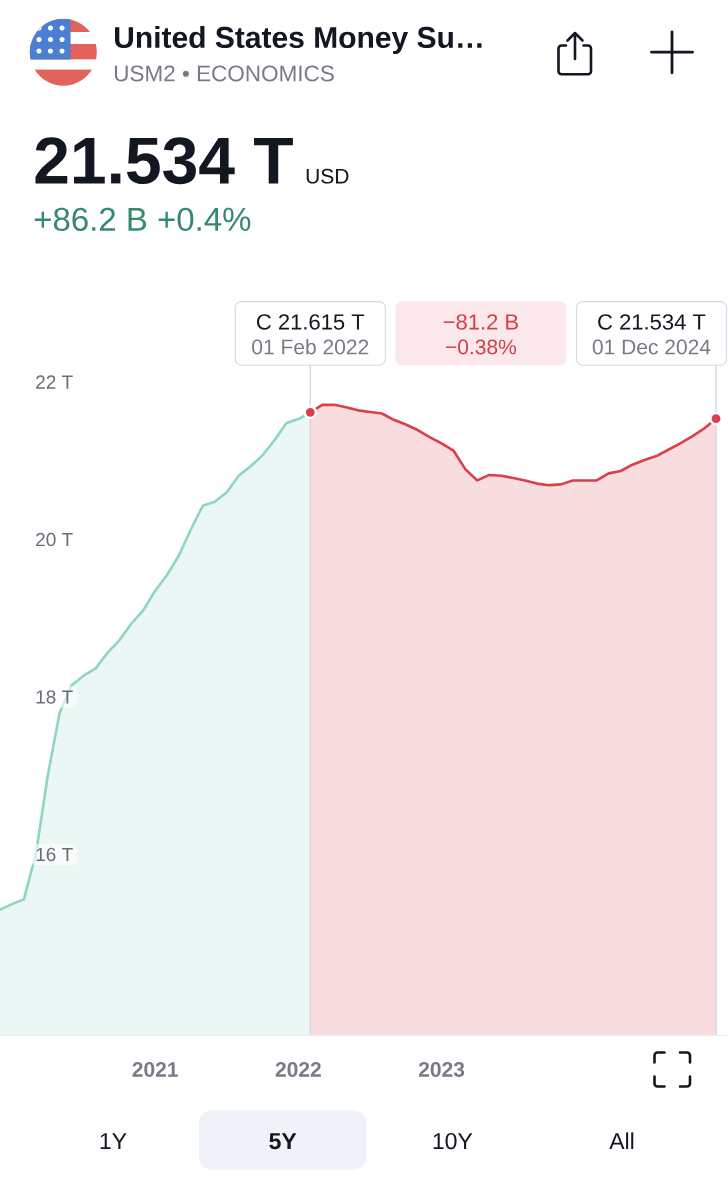 Image resolution: width=728 pixels, height=1200 pixels. Describe the element at coordinates (651, 347) in the screenshot. I see `annotation: 01 Dec 2024` at that location.